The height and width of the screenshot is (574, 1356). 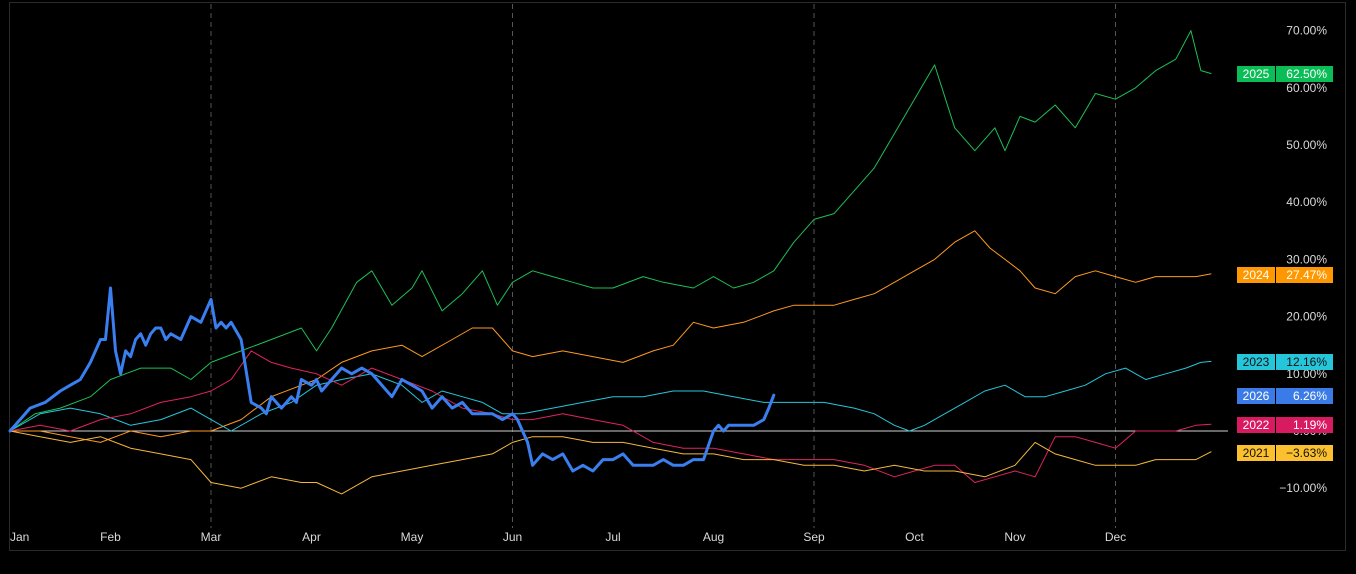 What do you see at coordinates (19, 537) in the screenshot?
I see `x-tick-label: Jan` at bounding box center [19, 537].